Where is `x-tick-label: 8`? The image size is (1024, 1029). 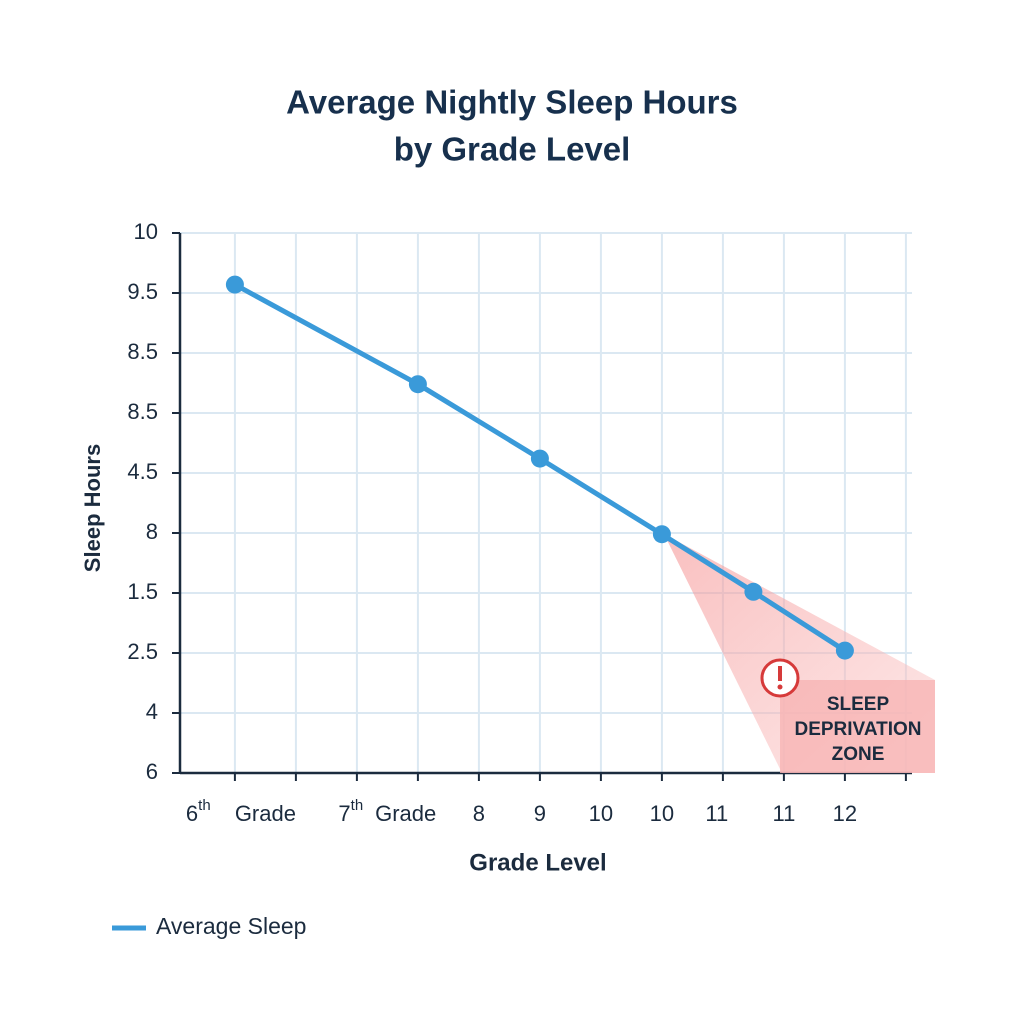 x-tick-label: 8 is located at coordinates (479, 813).